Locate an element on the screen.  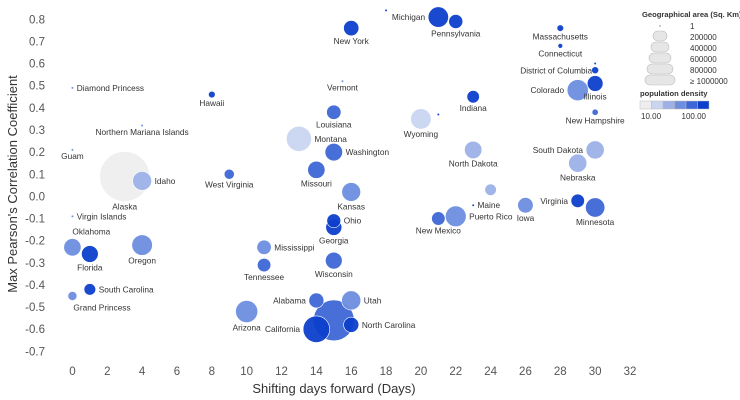
x-tick-label: 22 is located at coordinates (455, 372).